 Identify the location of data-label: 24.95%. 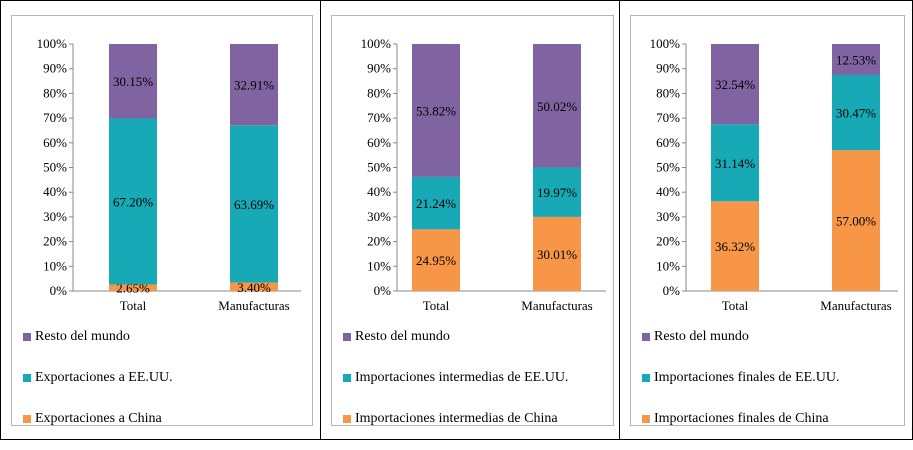
(436, 260).